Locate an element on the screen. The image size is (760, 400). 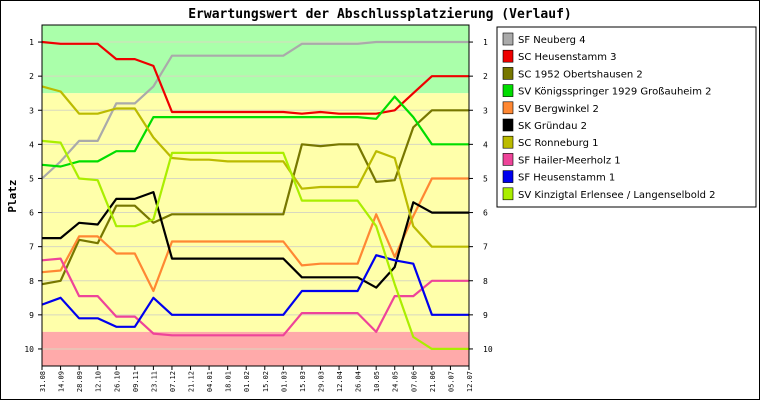
x-tick-label: 09.11 is located at coordinates (136, 381).